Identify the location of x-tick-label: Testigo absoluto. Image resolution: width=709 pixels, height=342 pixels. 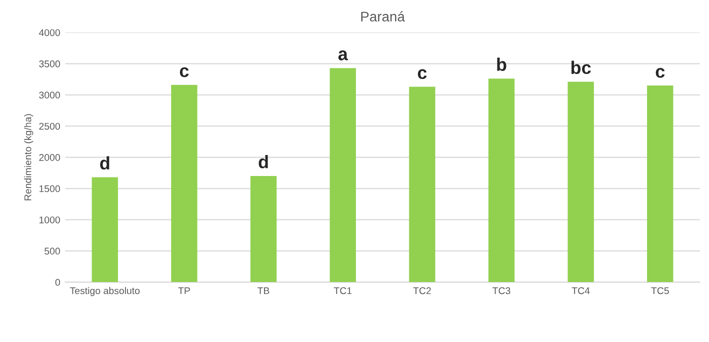
(105, 291).